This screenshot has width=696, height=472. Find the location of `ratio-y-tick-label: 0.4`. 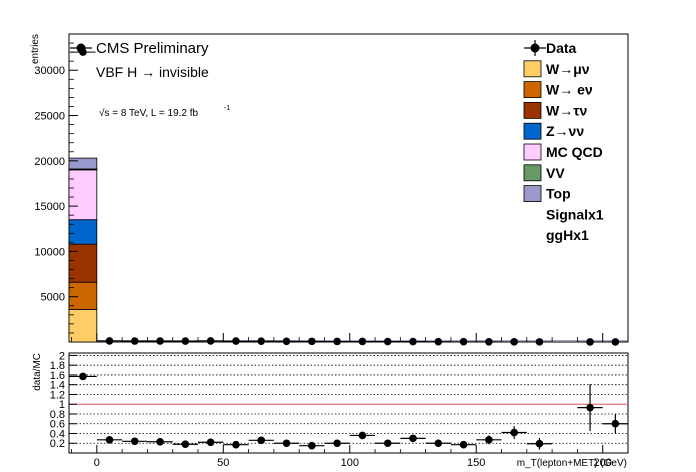

ratio-y-tick-label: 0.4 is located at coordinates (57, 434).